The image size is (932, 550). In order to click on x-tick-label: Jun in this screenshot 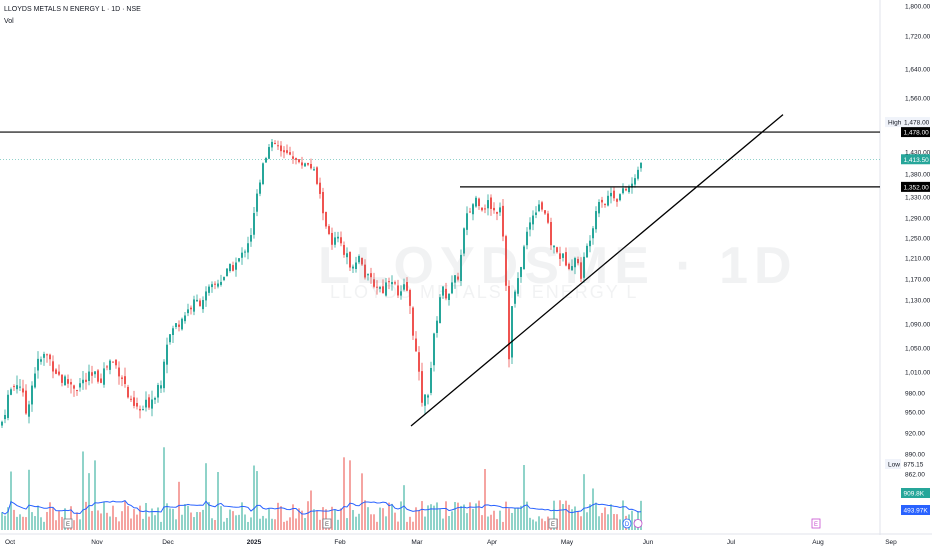, I will do `click(648, 542)`.